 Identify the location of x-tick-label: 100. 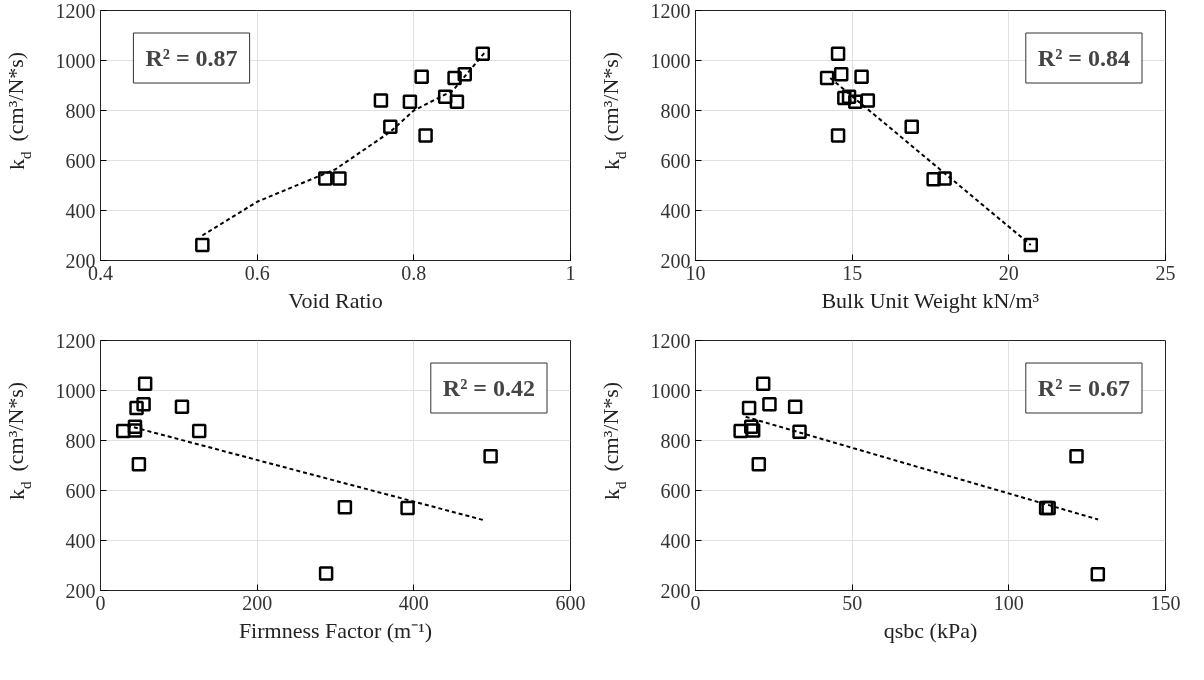
(1008, 602).